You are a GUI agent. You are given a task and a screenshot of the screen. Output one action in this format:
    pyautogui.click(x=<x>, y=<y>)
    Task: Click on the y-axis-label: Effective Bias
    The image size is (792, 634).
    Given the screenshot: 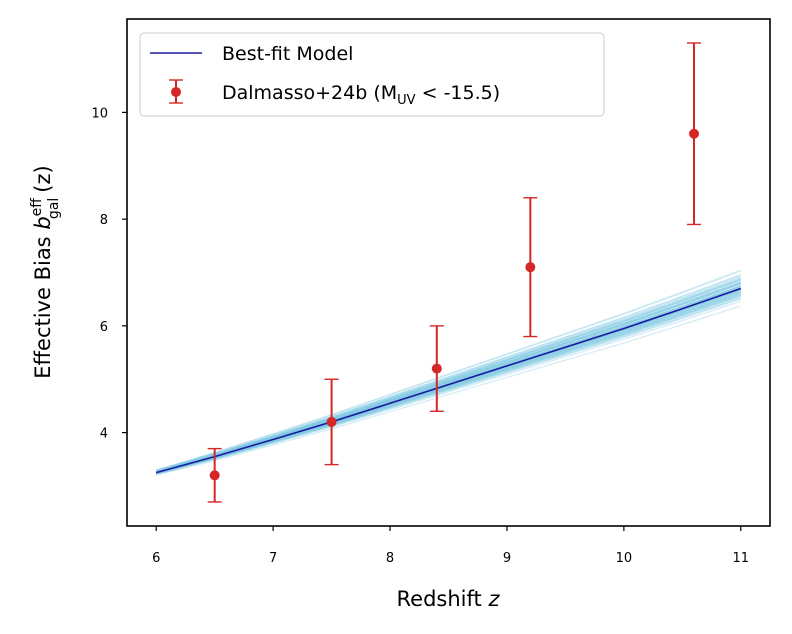 What is the action you would take?
    pyautogui.click(x=43, y=307)
    